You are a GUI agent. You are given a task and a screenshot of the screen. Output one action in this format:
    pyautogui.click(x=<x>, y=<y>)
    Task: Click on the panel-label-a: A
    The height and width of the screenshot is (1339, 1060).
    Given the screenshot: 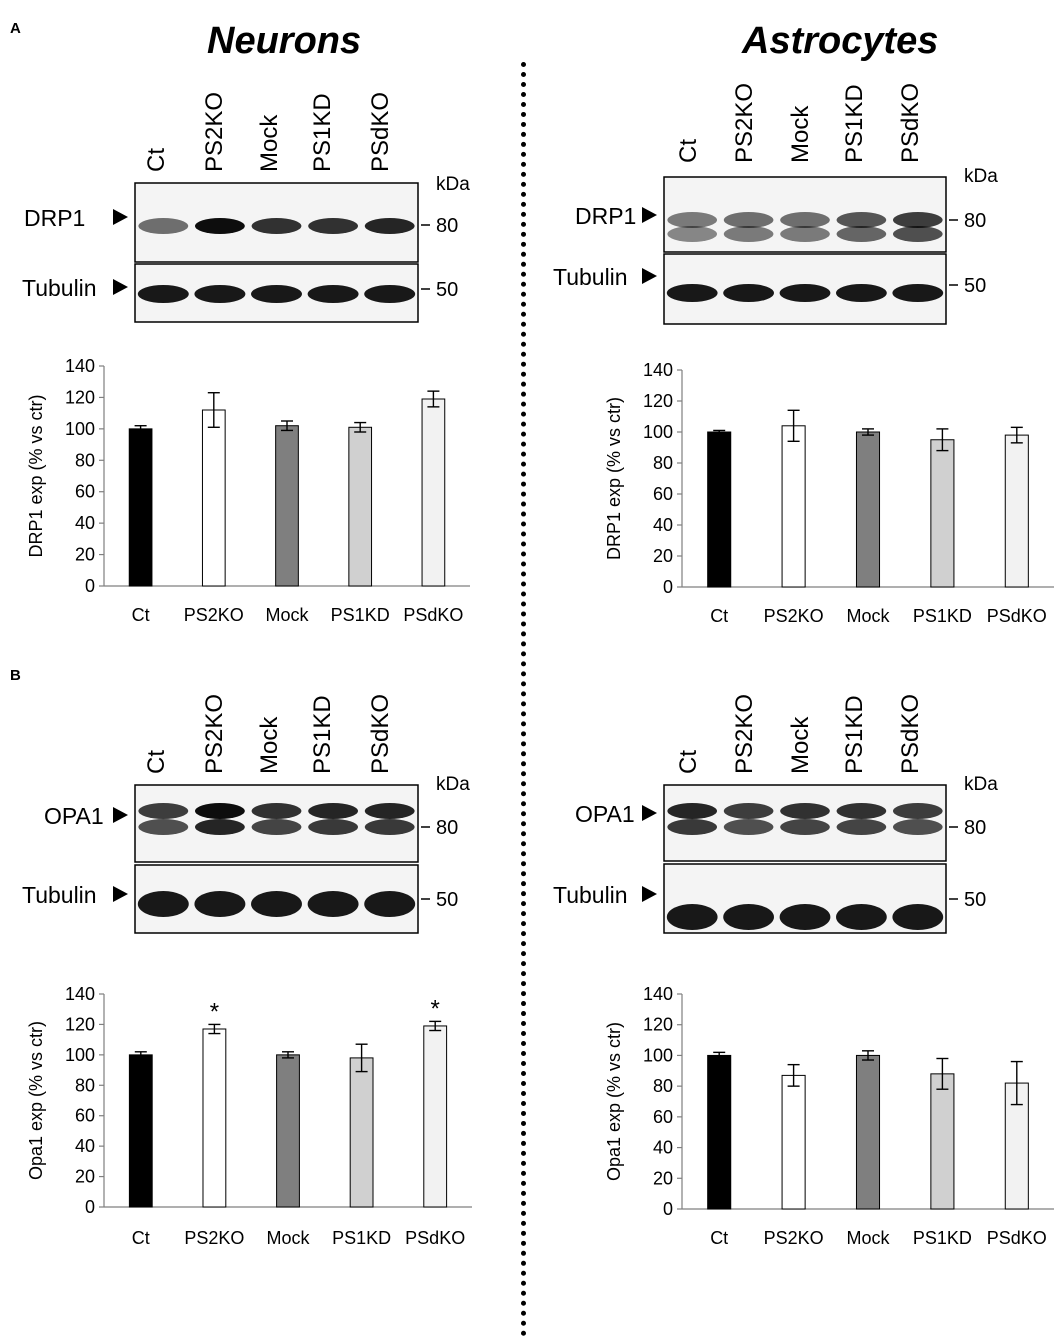 What is the action you would take?
    pyautogui.click(x=15, y=28)
    